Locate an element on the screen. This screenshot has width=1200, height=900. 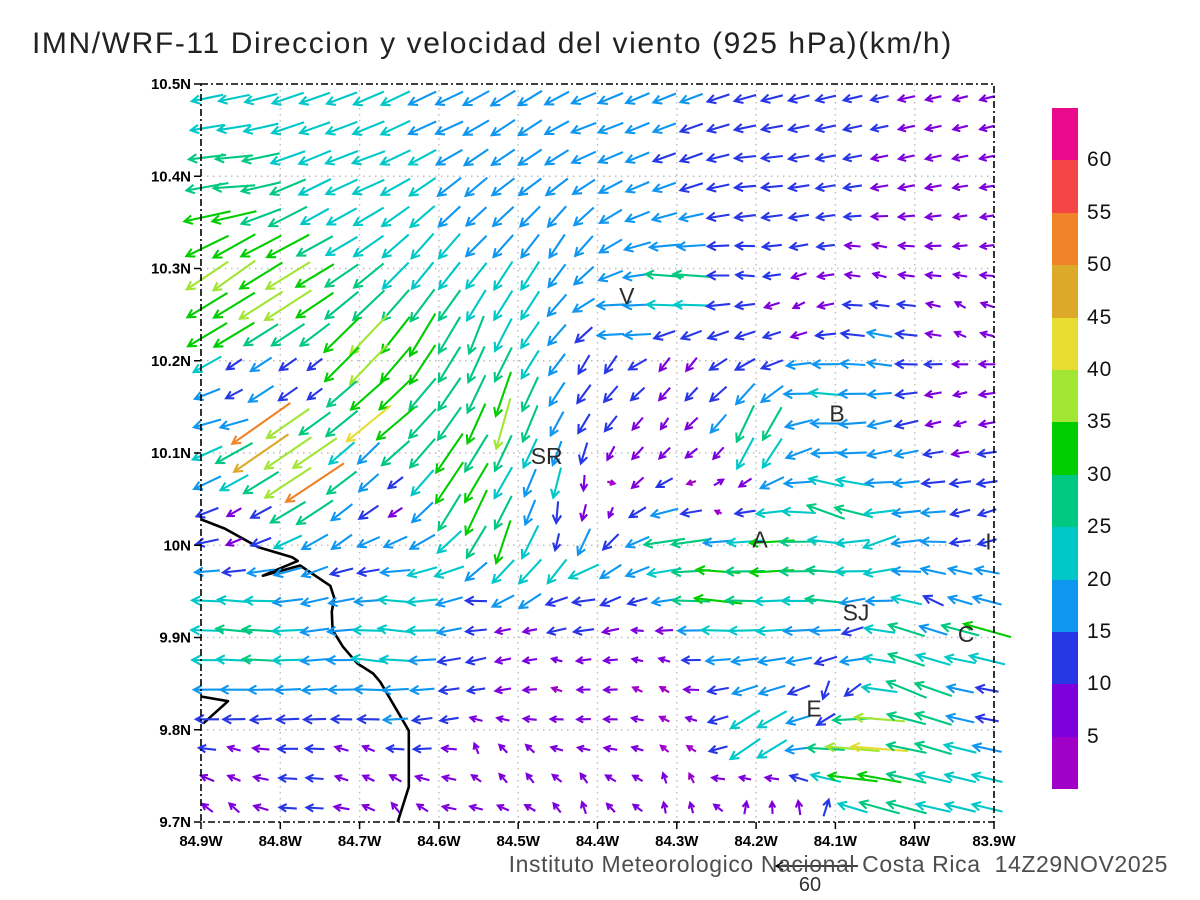
colorbar-label: 25 is located at coordinates (1100, 527).